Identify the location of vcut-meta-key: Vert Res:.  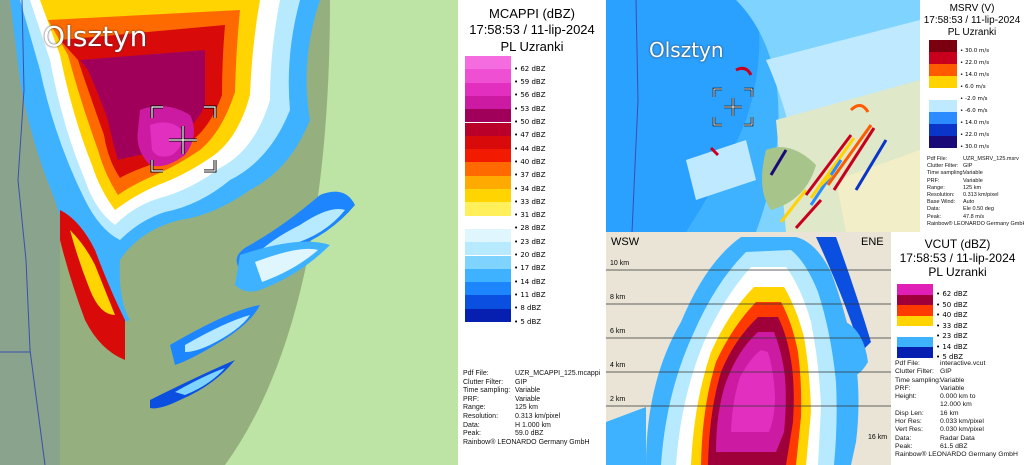
(909, 430).